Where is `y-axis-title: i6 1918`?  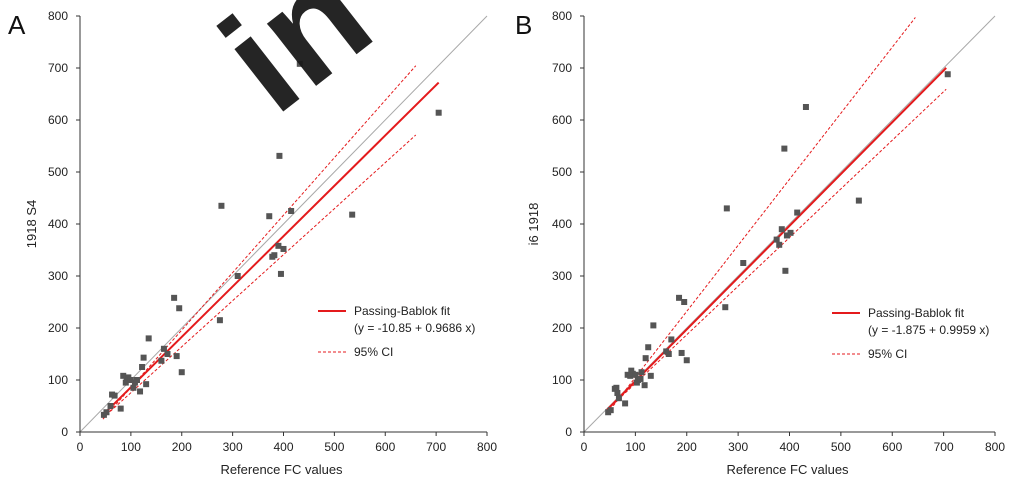
y-axis-title: i6 1918 is located at coordinates (533, 224).